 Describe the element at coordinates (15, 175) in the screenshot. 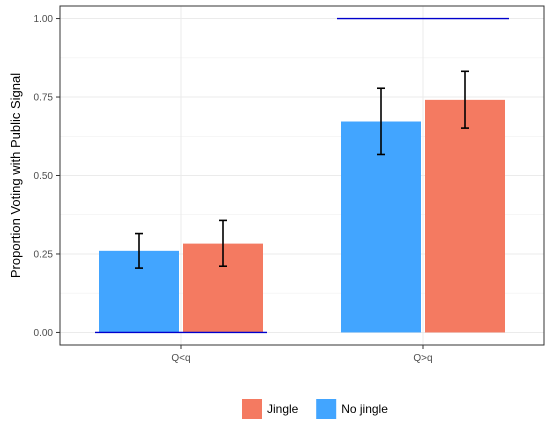

I see `y-axis-title: Proportion Voting with Public Signal` at that location.